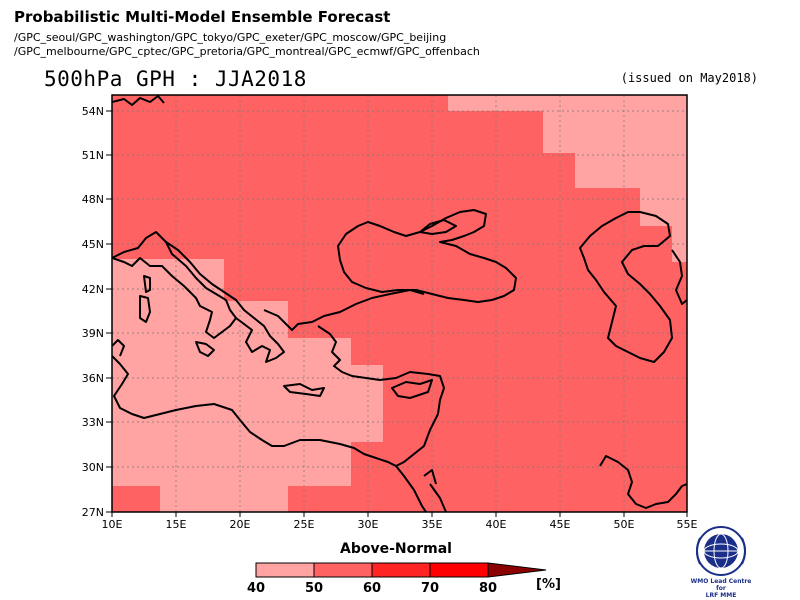  Describe the element at coordinates (314, 588) in the screenshot. I see `legend-tick-label: 50` at that location.